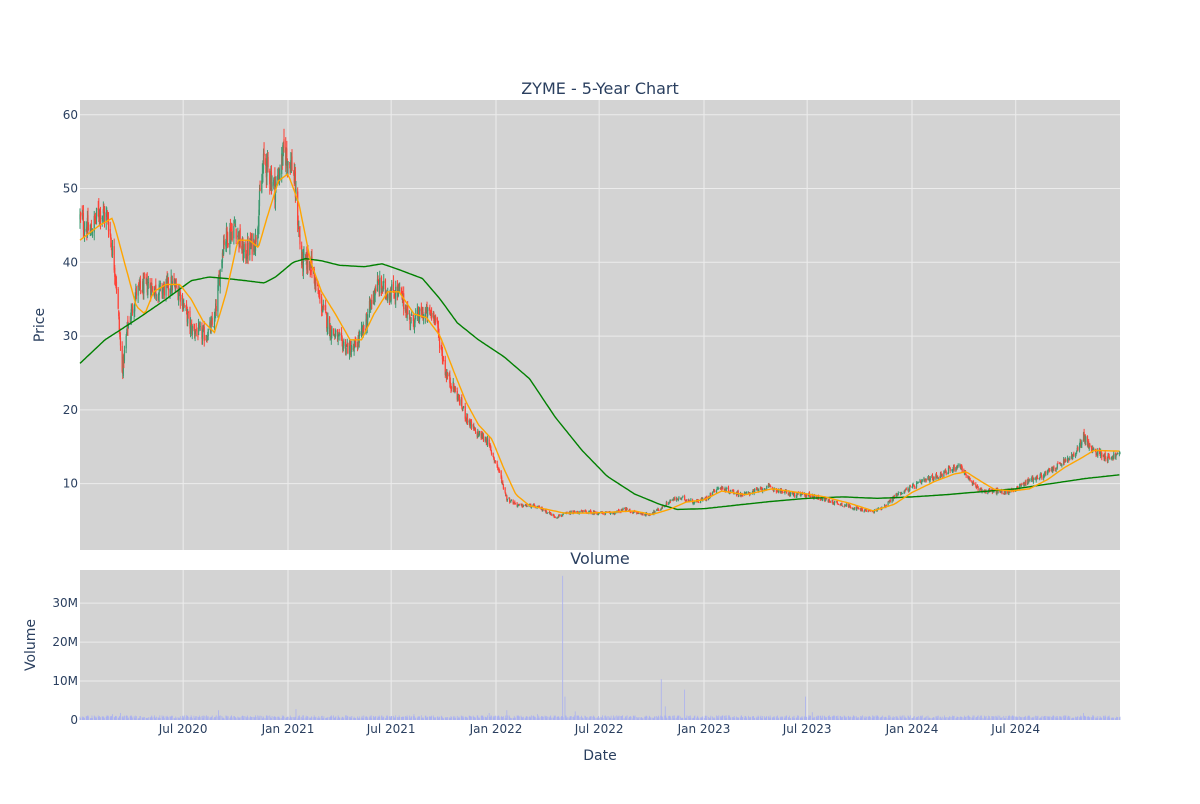 The image size is (1200, 804). I want to click on volume-y-tick-label: 0, so click(74, 720).